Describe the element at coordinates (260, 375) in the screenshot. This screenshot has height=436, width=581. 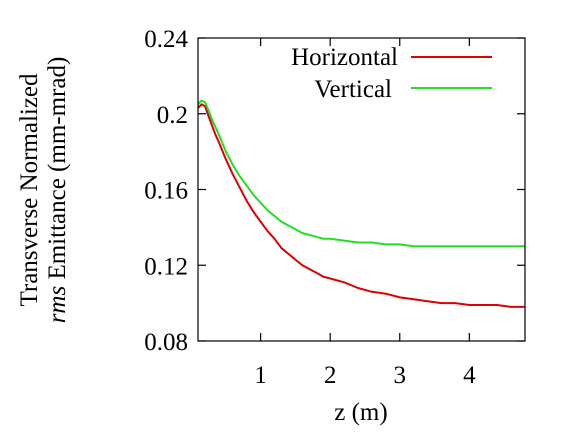
I see `x-tick-label: 1` at that location.